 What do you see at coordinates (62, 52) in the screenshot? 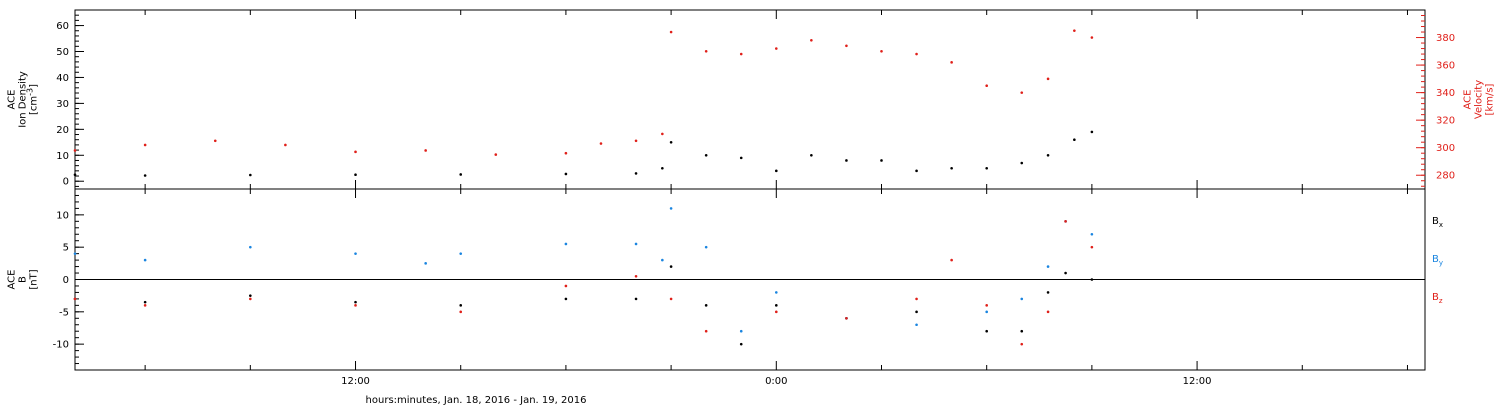
I see `y-tick-label: 50` at bounding box center [62, 52].